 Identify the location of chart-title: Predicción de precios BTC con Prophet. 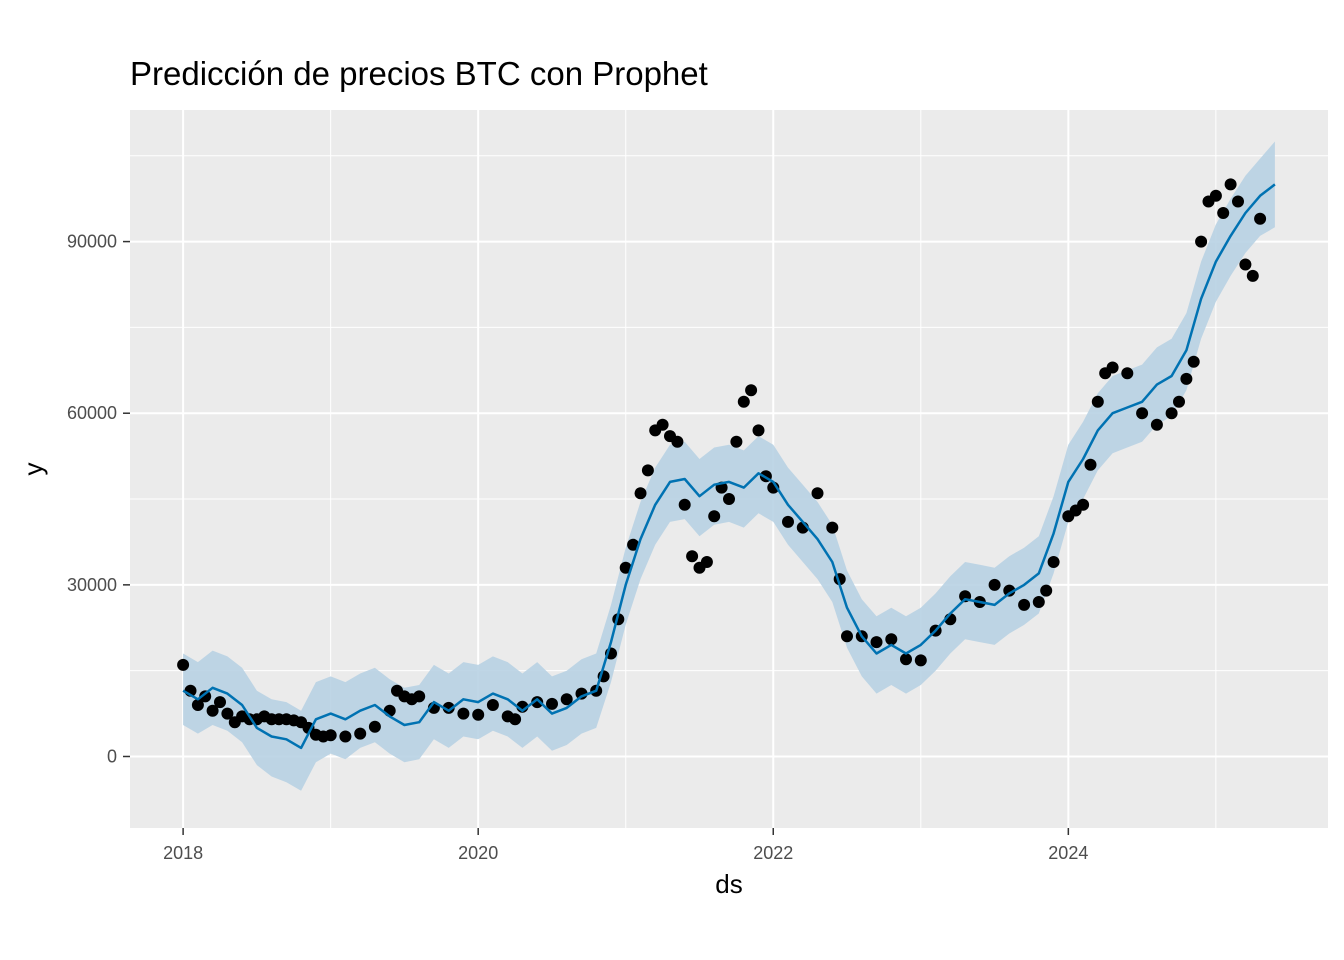
(419, 73).